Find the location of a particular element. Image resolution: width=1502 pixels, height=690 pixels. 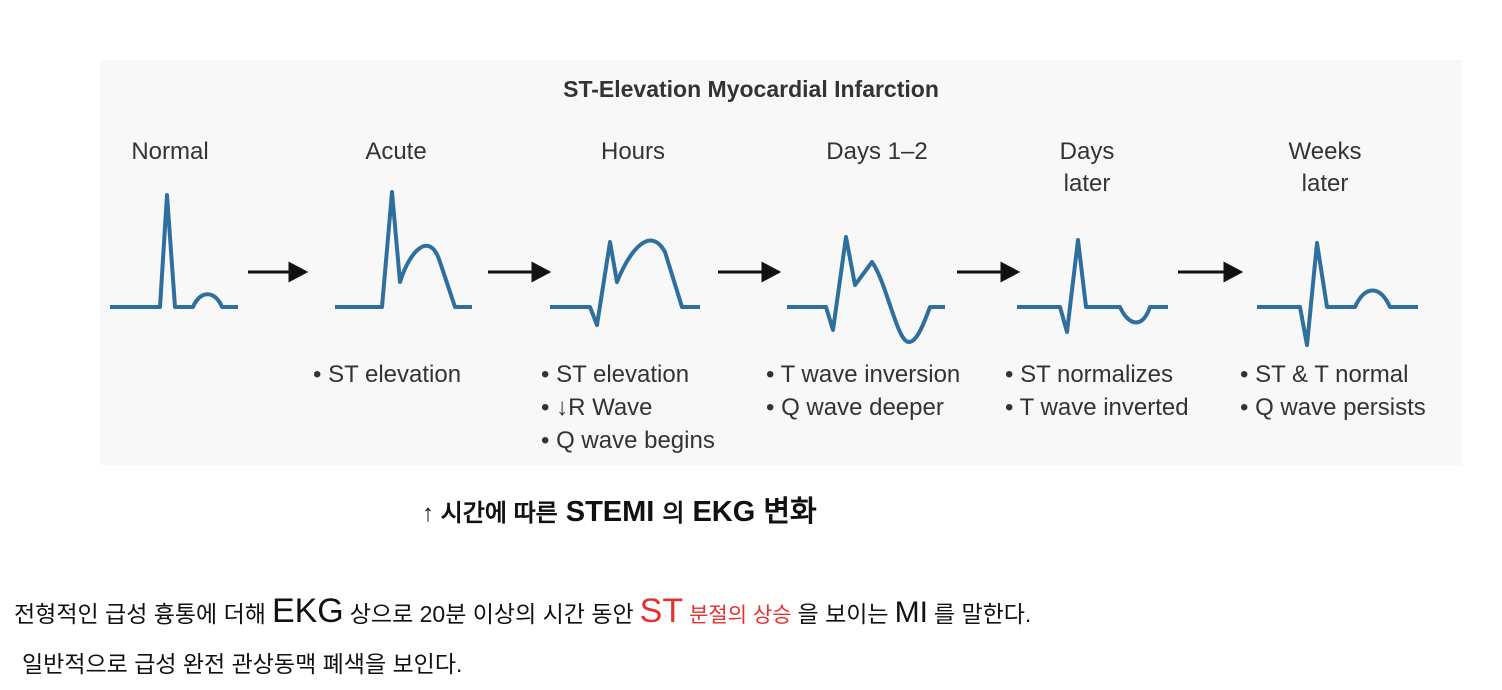

stage-label: Hours is located at coordinates (633, 152).